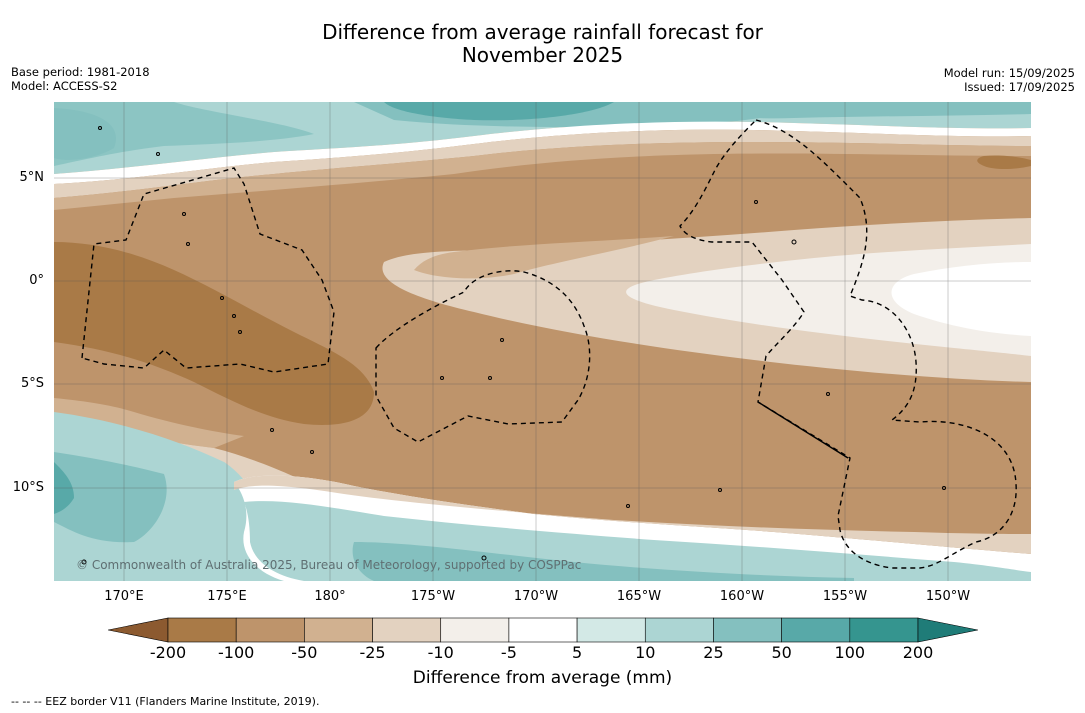 This screenshot has width=1085, height=713. Describe the element at coordinates (850, 652) in the screenshot. I see `colorbar-tick-label: 100` at that location.